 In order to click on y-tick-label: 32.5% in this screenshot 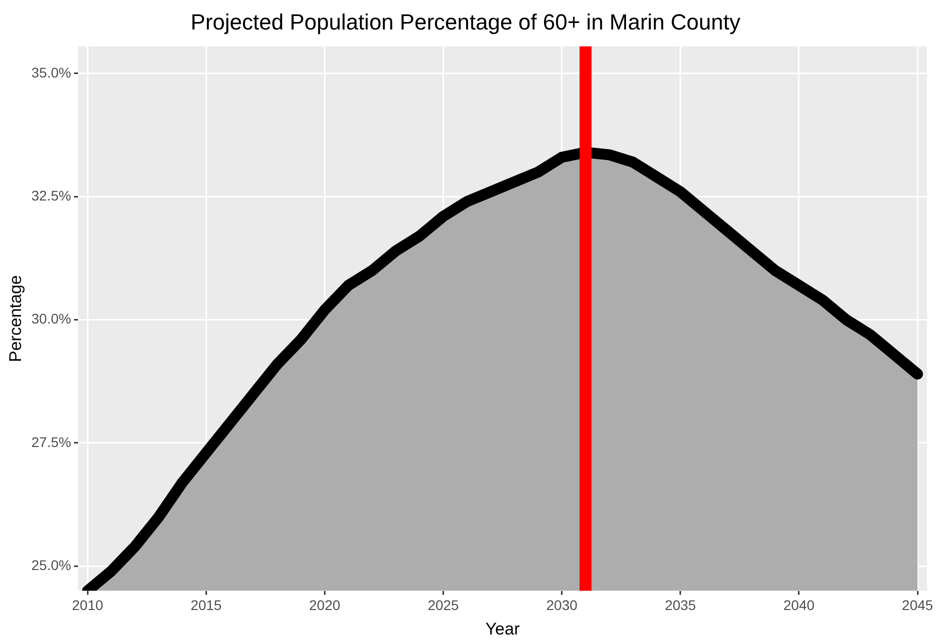, I will do `click(51, 196)`.